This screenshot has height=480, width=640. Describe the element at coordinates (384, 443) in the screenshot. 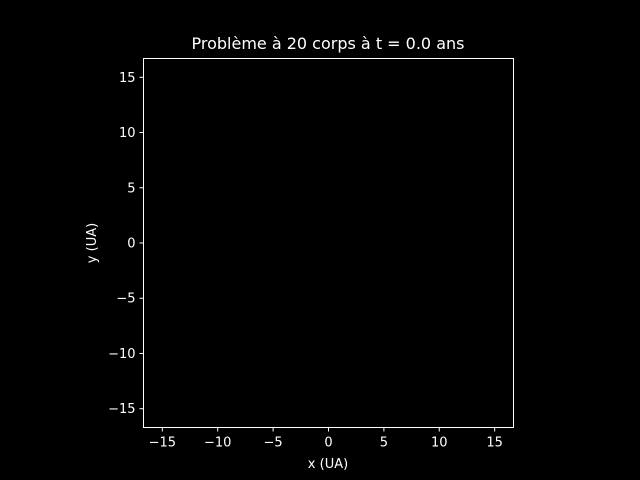

I see `x-tick-label: 5` at that location.